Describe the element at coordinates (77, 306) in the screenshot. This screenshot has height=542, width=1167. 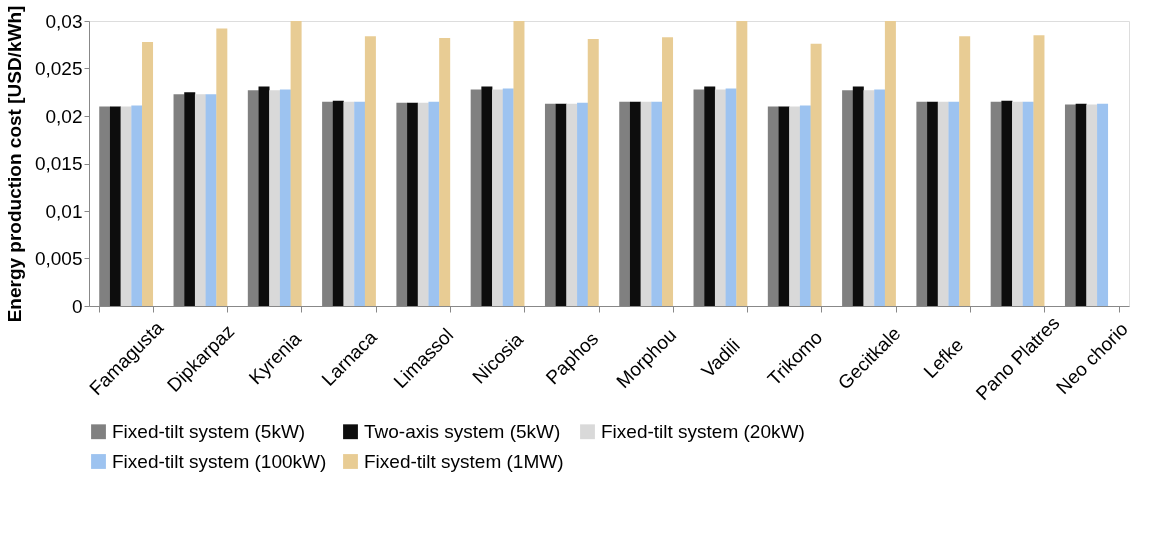
I see `y-tick-label: 0` at that location.